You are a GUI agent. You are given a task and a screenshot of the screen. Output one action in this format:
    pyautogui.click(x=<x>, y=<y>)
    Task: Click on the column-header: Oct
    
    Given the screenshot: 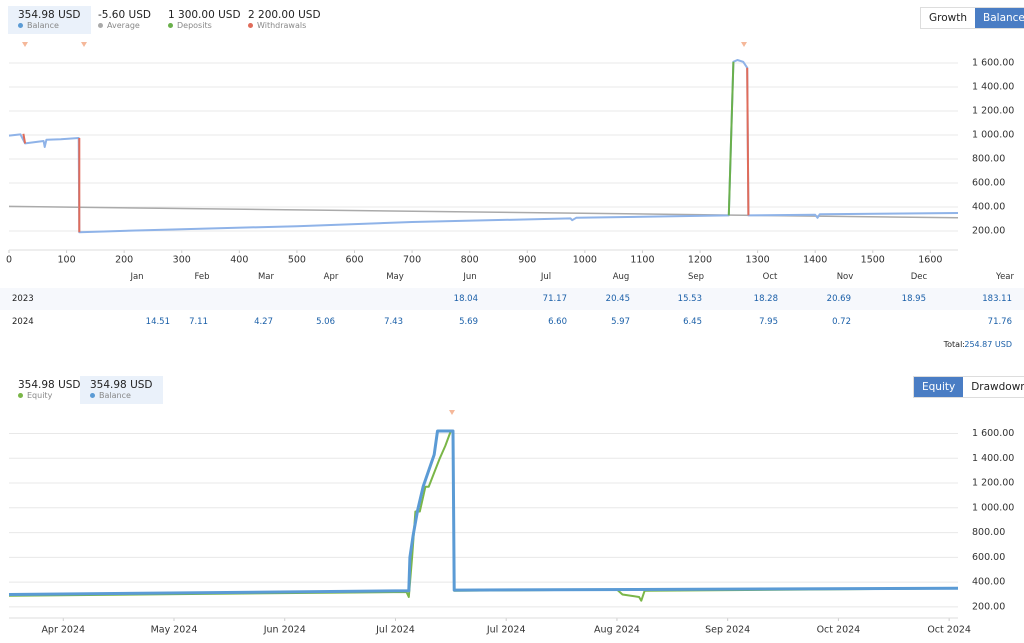 What is the action you would take?
    pyautogui.click(x=770, y=277)
    